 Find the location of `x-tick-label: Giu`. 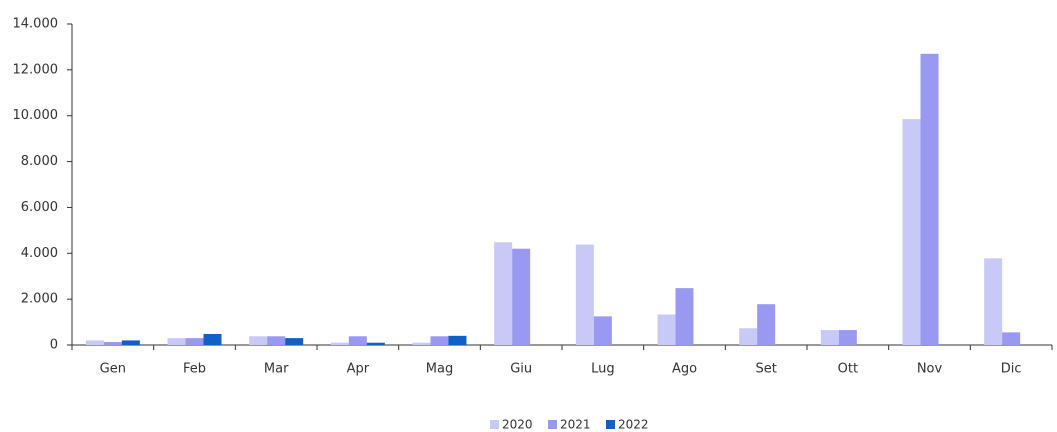

x-tick-label: Giu is located at coordinates (521, 369).